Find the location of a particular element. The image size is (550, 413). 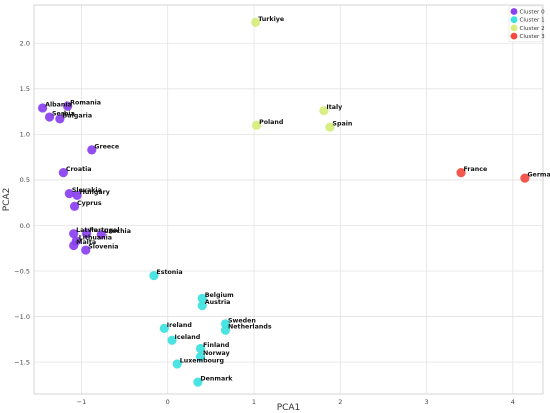

x-axis-ticks: −1 0 1 2 3 4 is located at coordinates (296, 402).